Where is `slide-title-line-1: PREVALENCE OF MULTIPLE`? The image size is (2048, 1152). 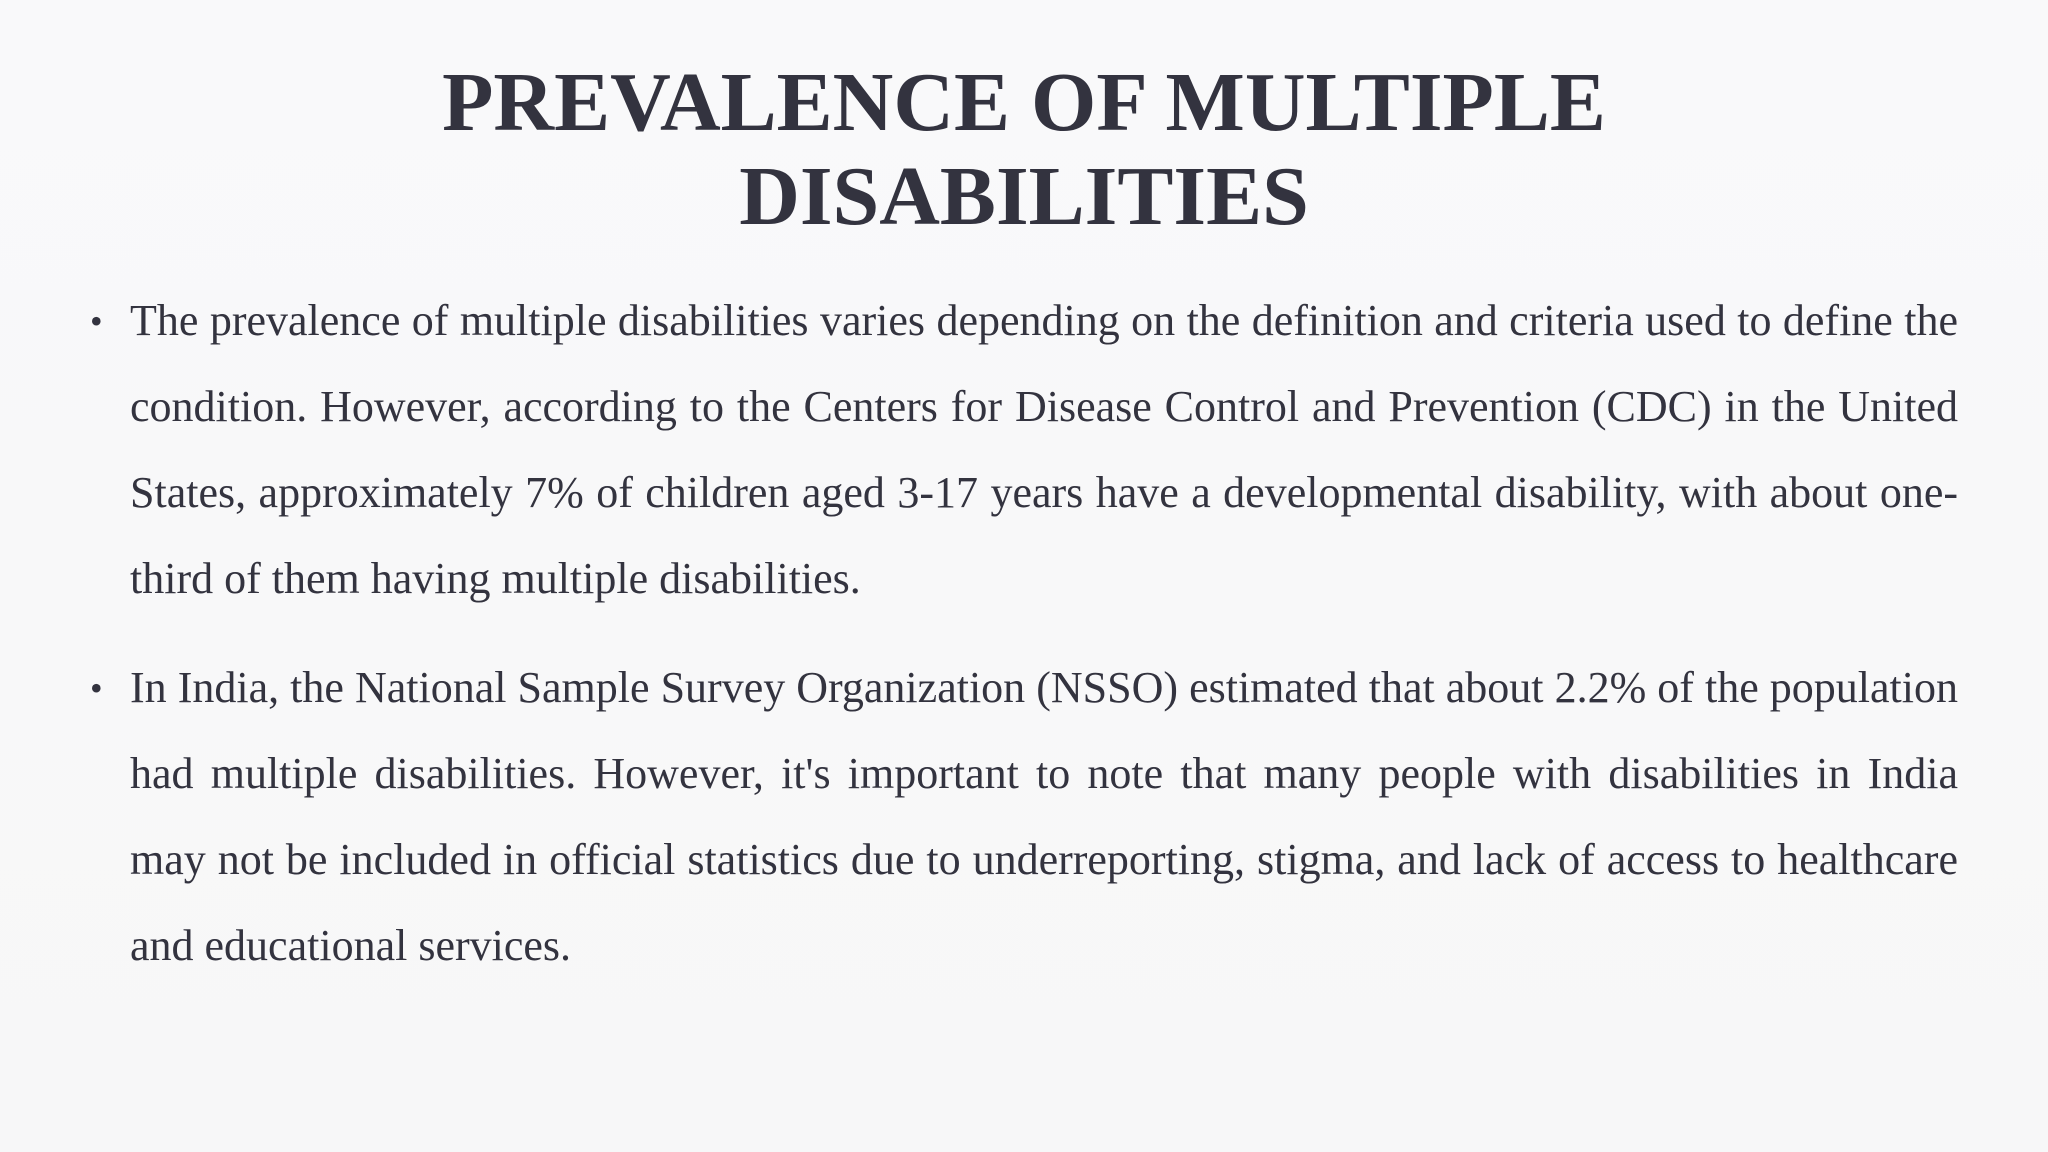 slide-title-line-1: PREVALENCE OF MULTIPLE is located at coordinates (1024, 102).